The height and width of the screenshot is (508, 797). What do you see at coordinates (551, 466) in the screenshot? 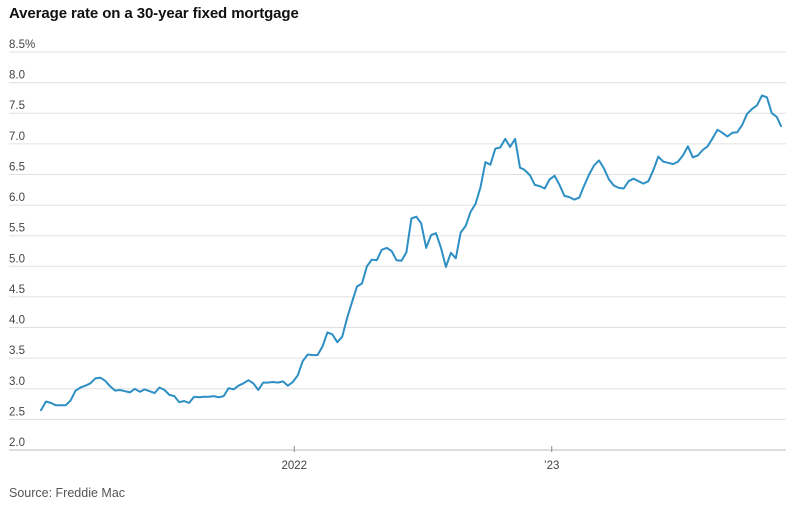
I see `x-tick-label: ’23` at bounding box center [551, 466].